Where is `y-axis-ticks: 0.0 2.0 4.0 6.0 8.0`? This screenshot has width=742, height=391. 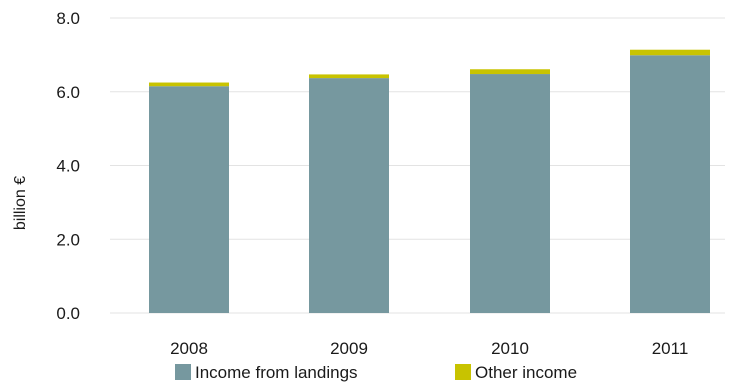
y-axis-ticks: 0.0 2.0 4.0 6.0 8.0 is located at coordinates (68, 166).